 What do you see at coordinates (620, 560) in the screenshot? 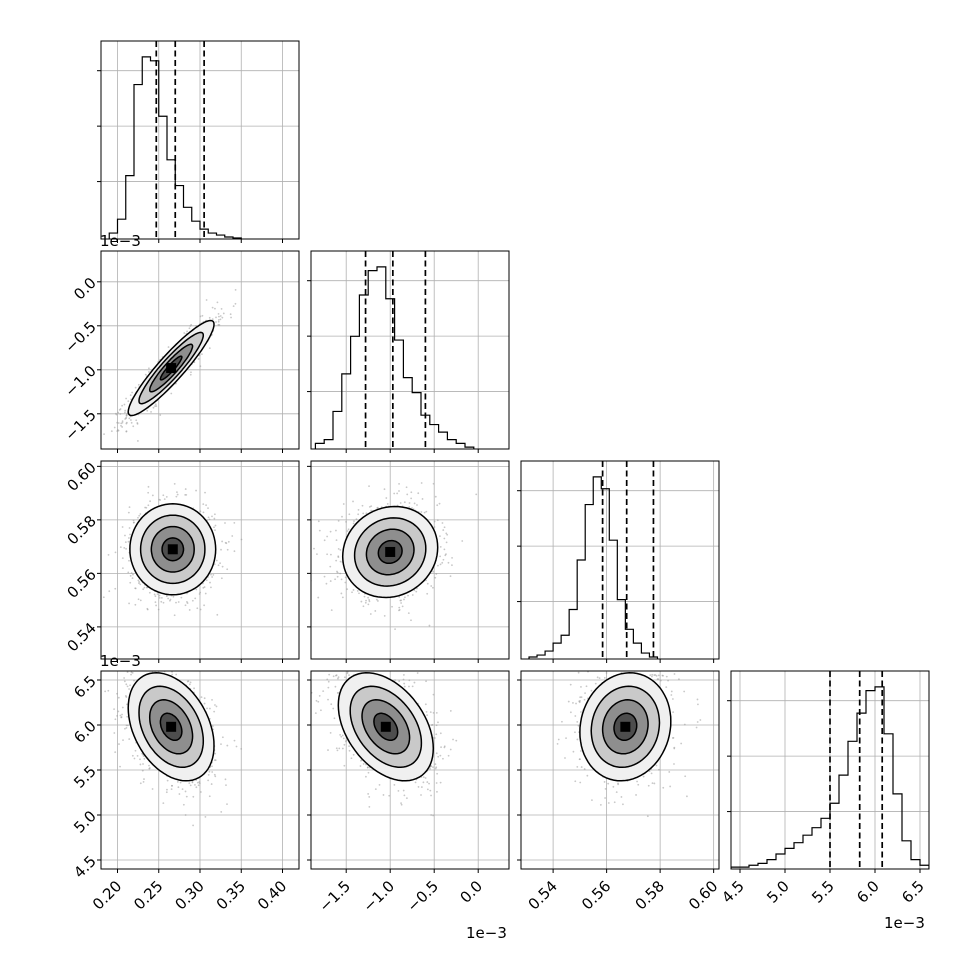
I see `panel-frame` at bounding box center [620, 560].